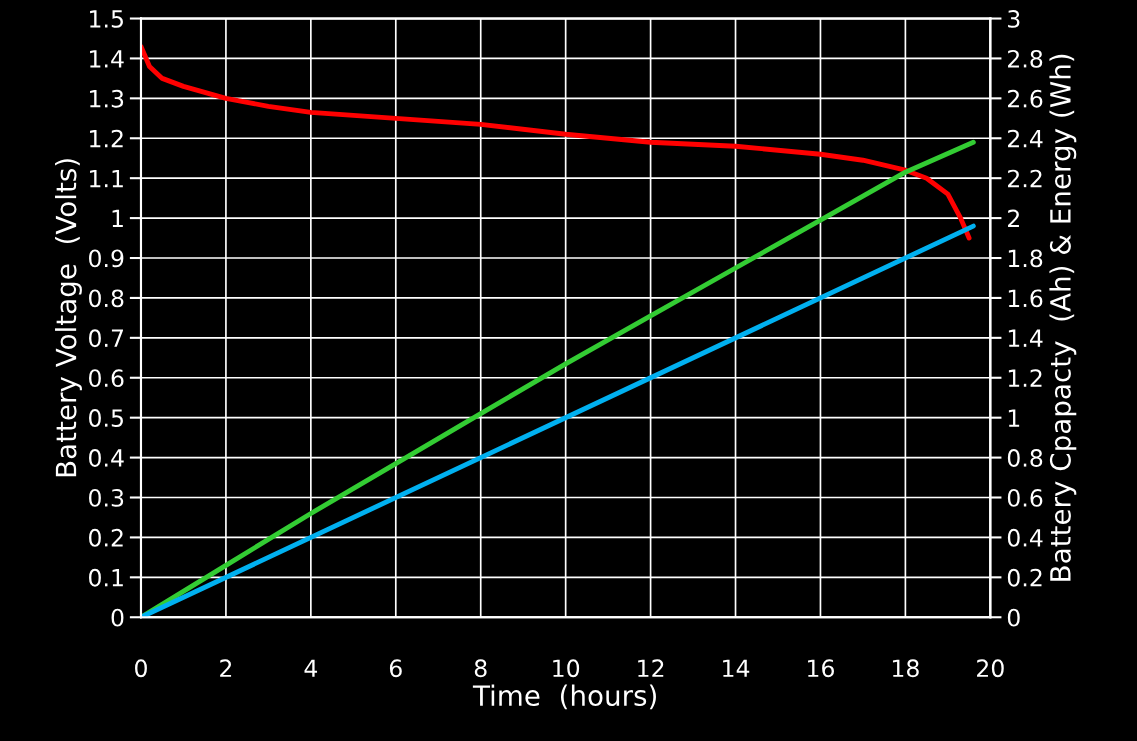 The height and width of the screenshot is (741, 1137). What do you see at coordinates (566, 668) in the screenshot?
I see `x-tick-label: 10` at bounding box center [566, 668].